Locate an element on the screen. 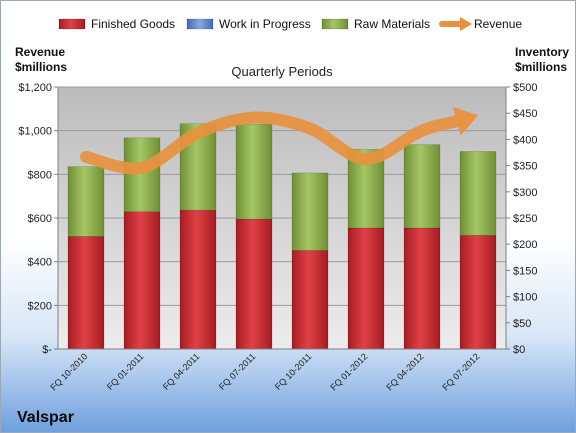 This screenshot has width=576, height=433. x-tick-label: FQ 07-2012 is located at coordinates (460, 371).